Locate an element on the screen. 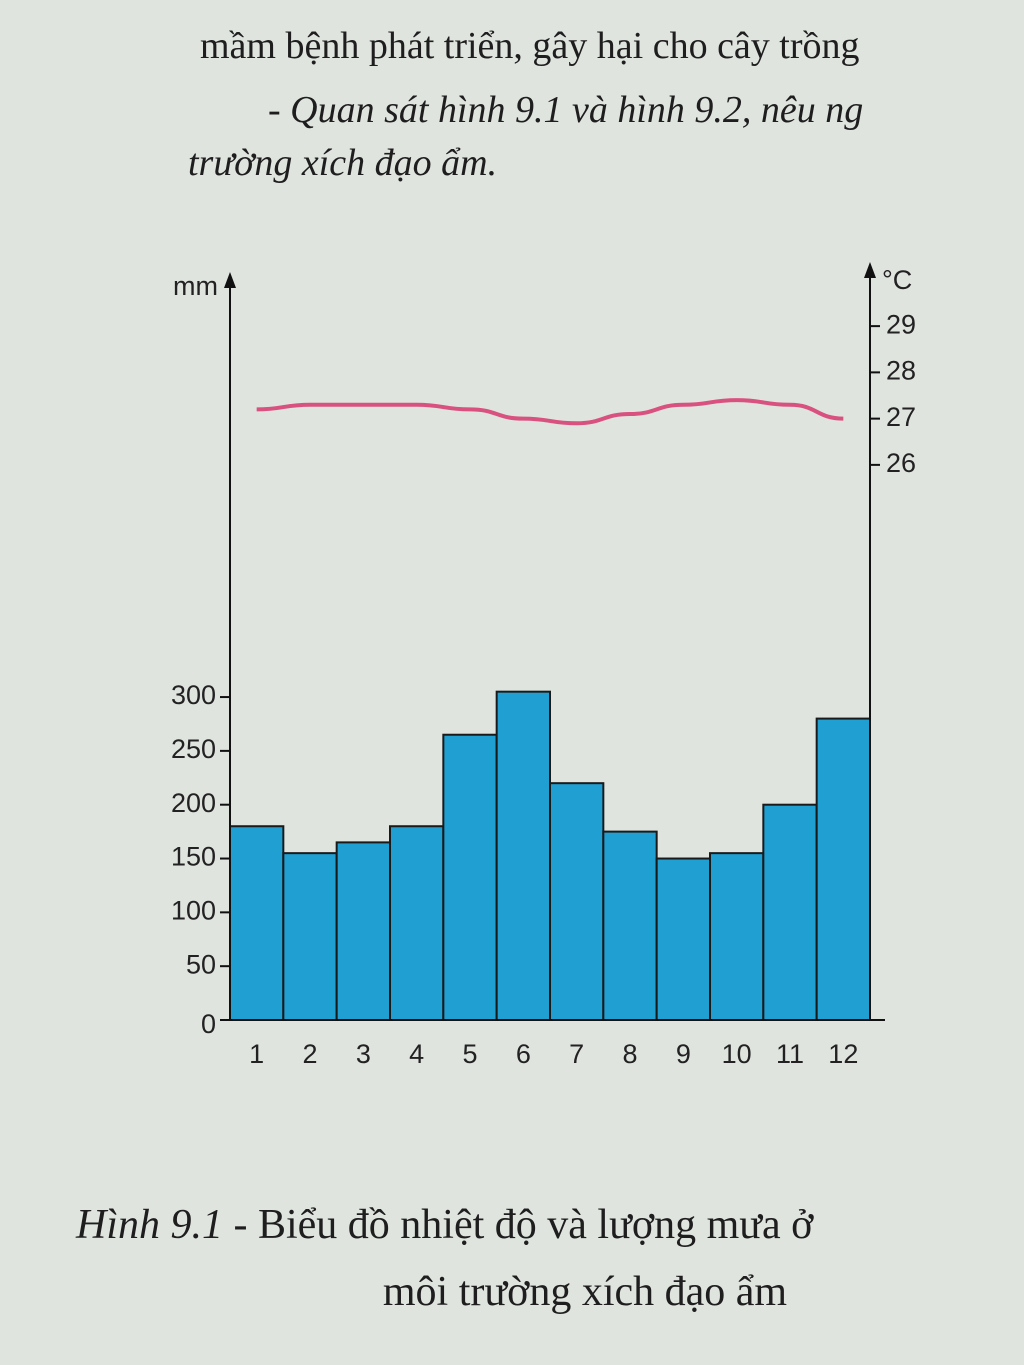  y-tick-label: 50 is located at coordinates (201, 964).